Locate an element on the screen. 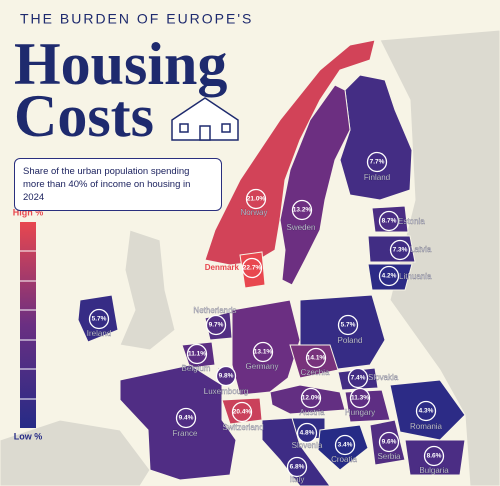 This screenshot has height=486, width=500. country-label: France is located at coordinates (185, 433).